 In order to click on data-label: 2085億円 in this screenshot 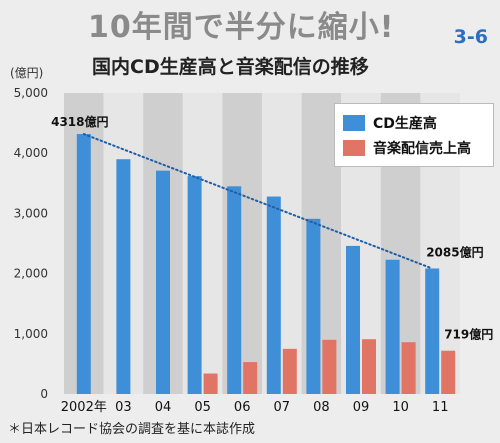, I will do `click(454, 251)`.